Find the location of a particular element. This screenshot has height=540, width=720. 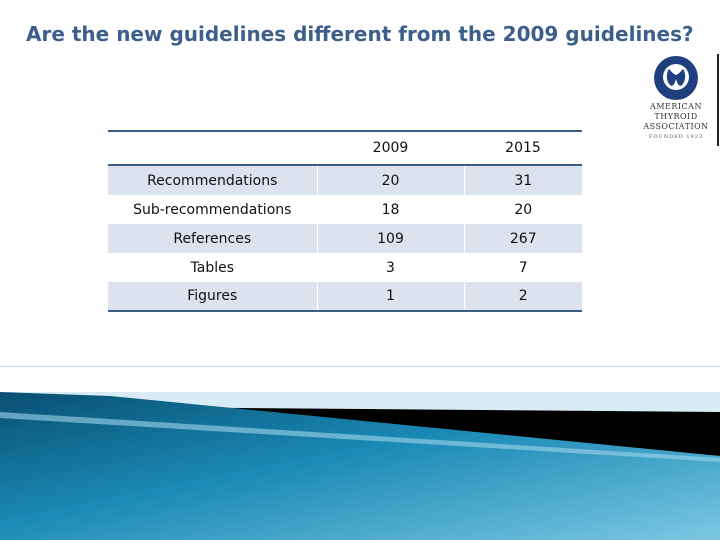

thyroid-seal-icon is located at coordinates (676, 78).